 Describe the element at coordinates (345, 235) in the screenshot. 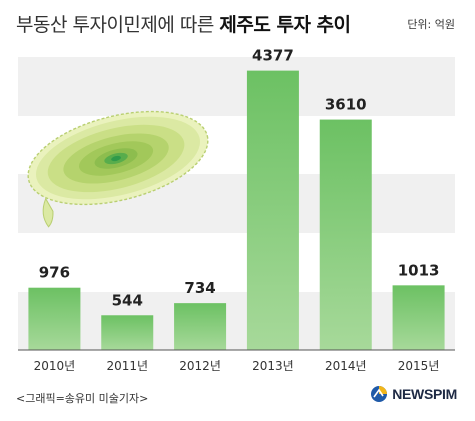

I see `bar-2014년` at that location.